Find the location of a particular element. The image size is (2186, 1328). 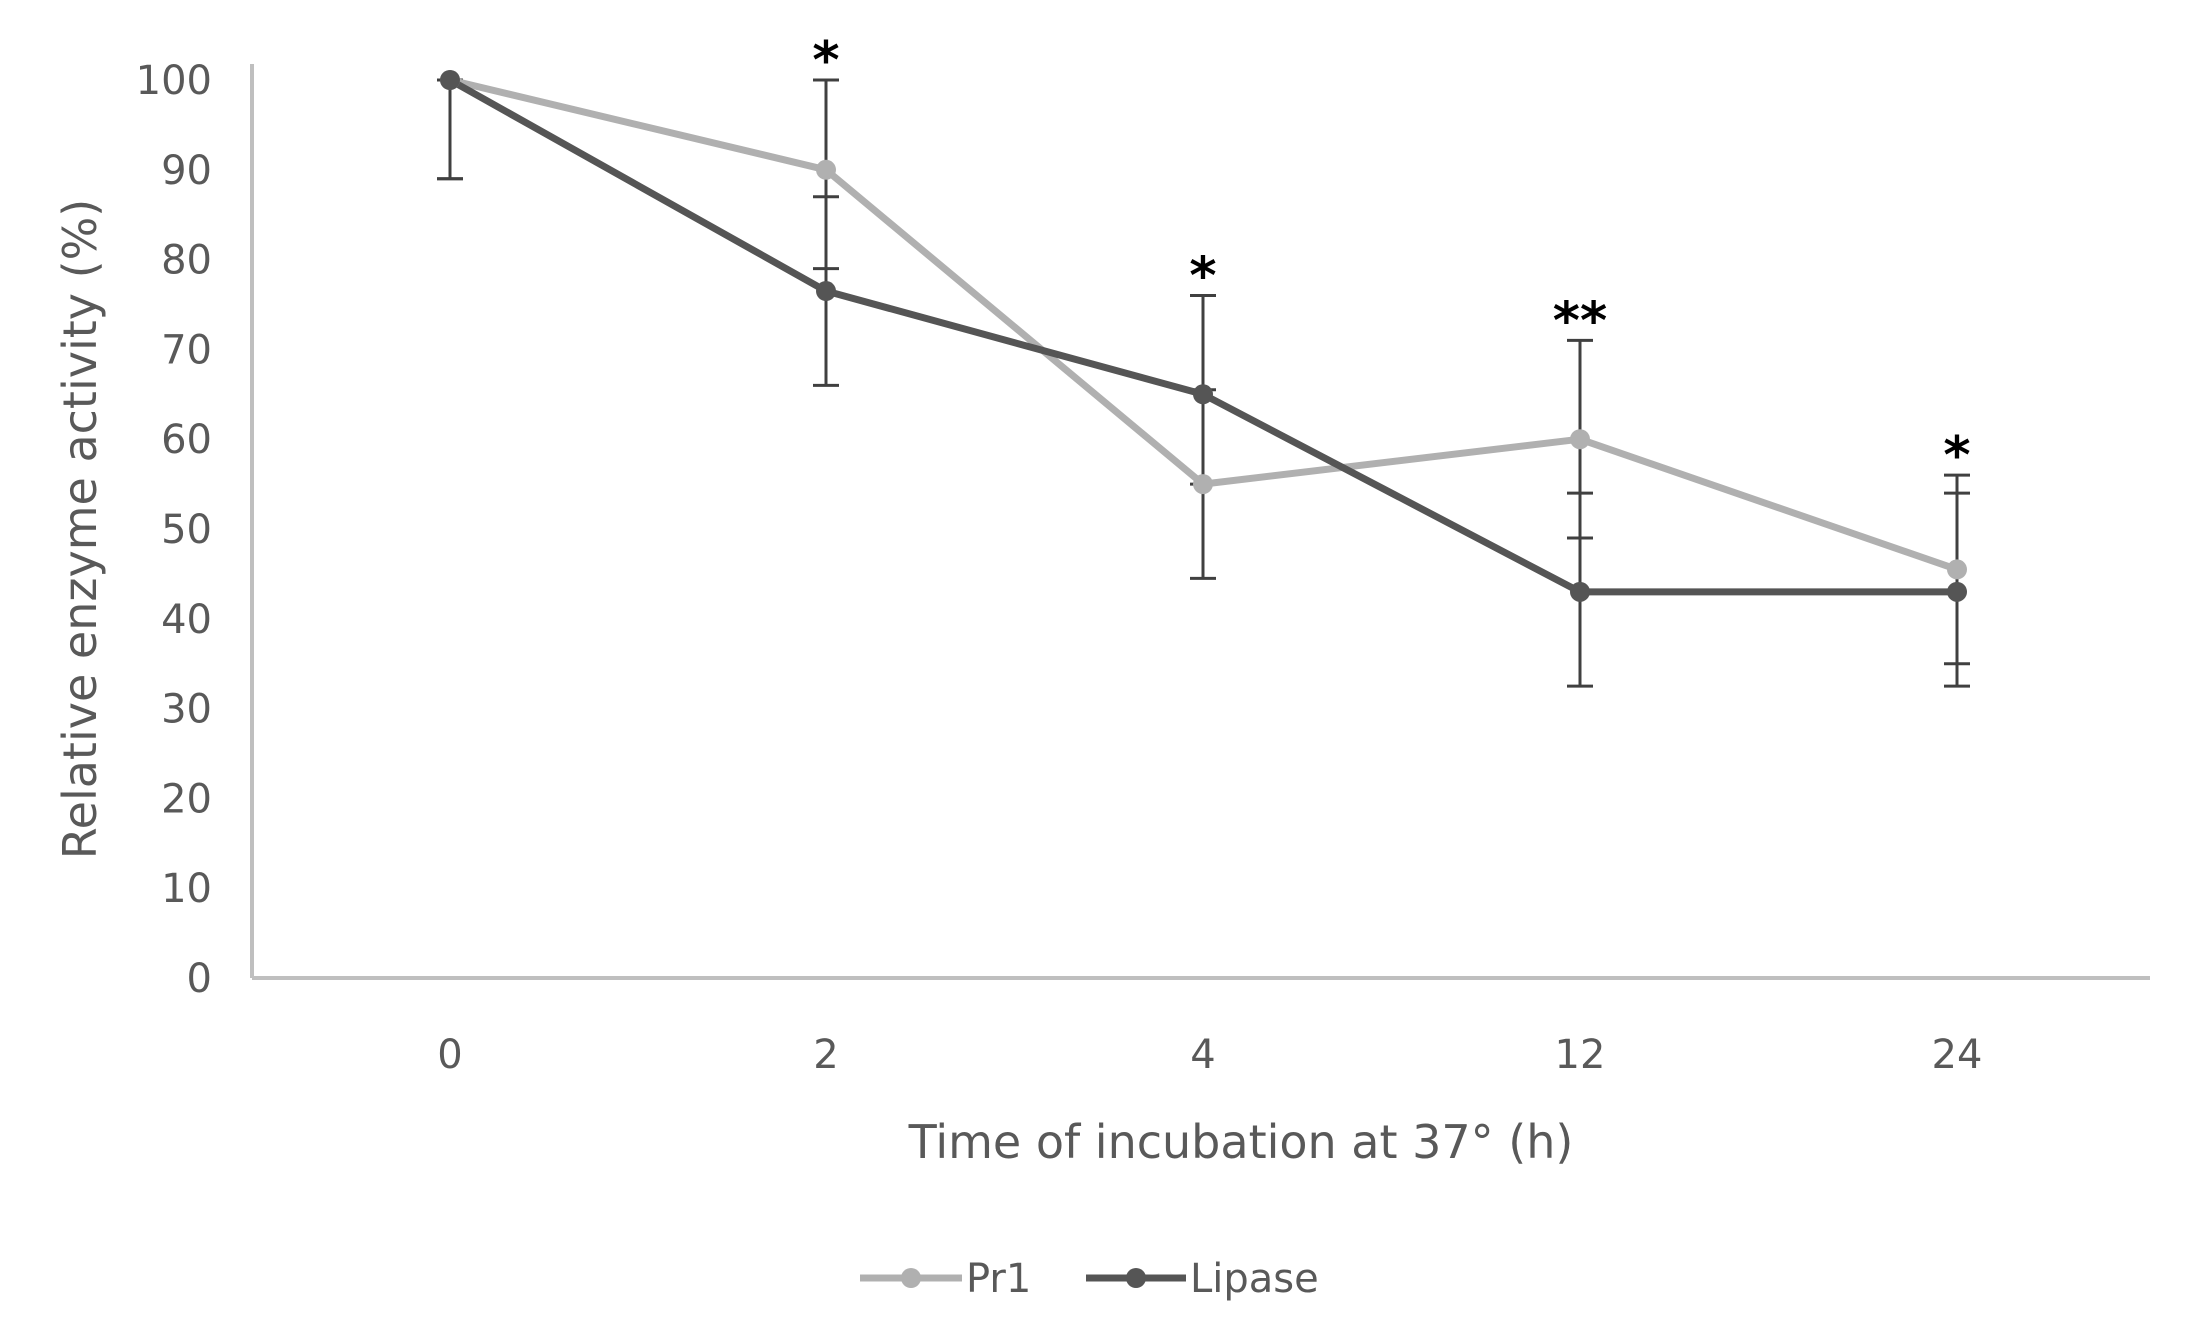

y-tick-label: 100 is located at coordinates (174, 81).